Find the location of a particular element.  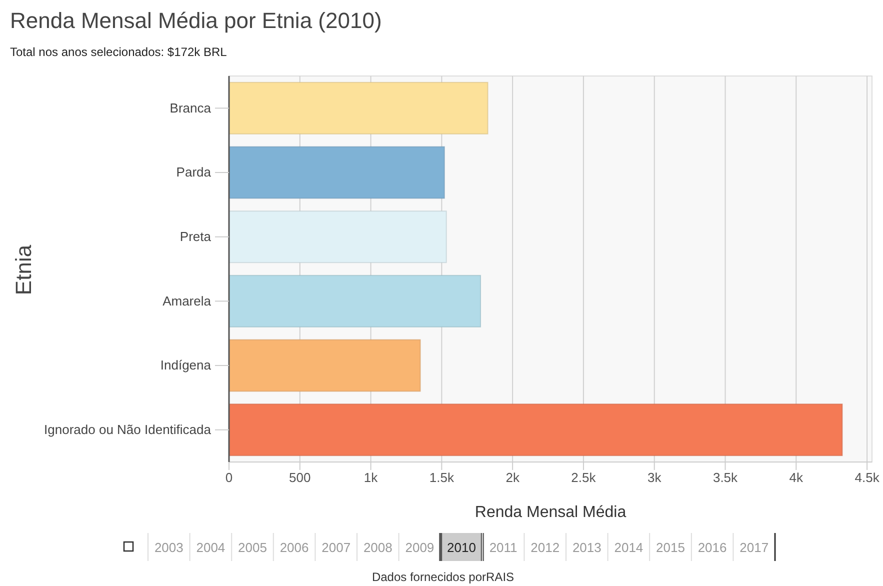

y-tick-label: Preta is located at coordinates (196, 236).